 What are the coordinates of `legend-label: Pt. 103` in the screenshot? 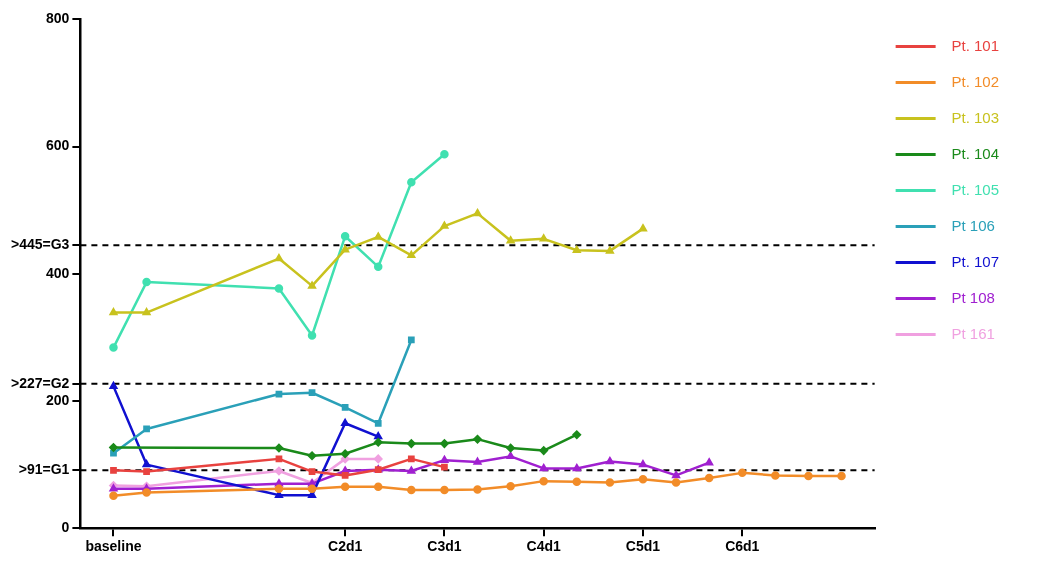 It's located at (971, 117).